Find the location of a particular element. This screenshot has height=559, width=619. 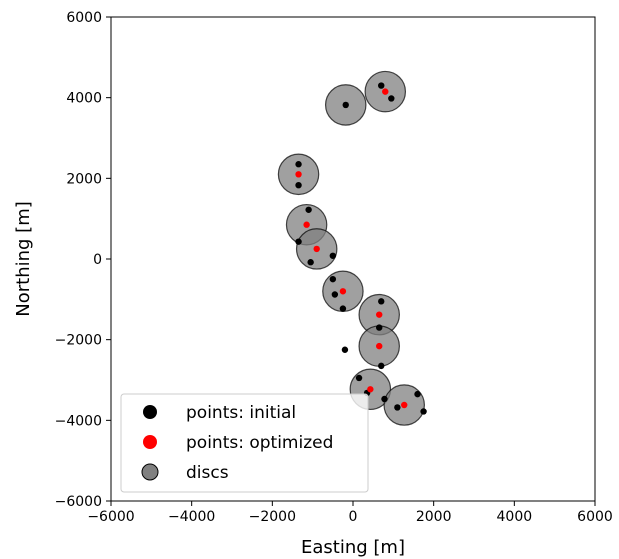

x-tick-label: −6000 is located at coordinates (110, 517).